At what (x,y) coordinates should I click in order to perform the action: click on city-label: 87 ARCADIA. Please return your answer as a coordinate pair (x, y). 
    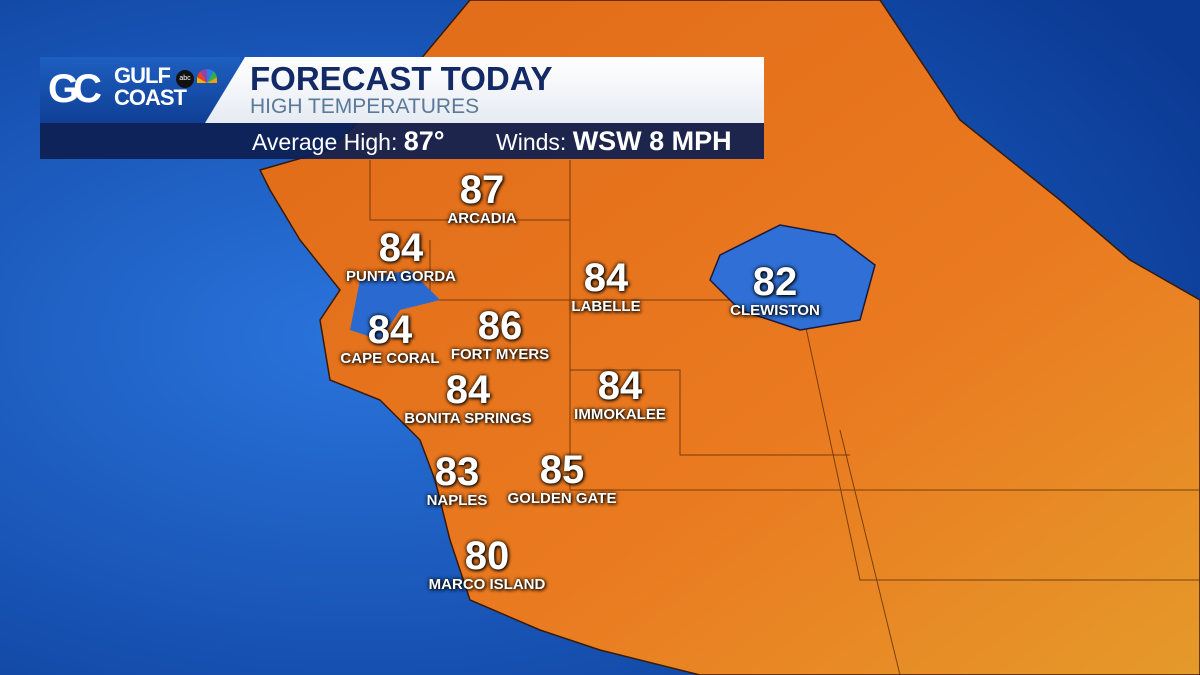
    Looking at the image, I should click on (481, 198).